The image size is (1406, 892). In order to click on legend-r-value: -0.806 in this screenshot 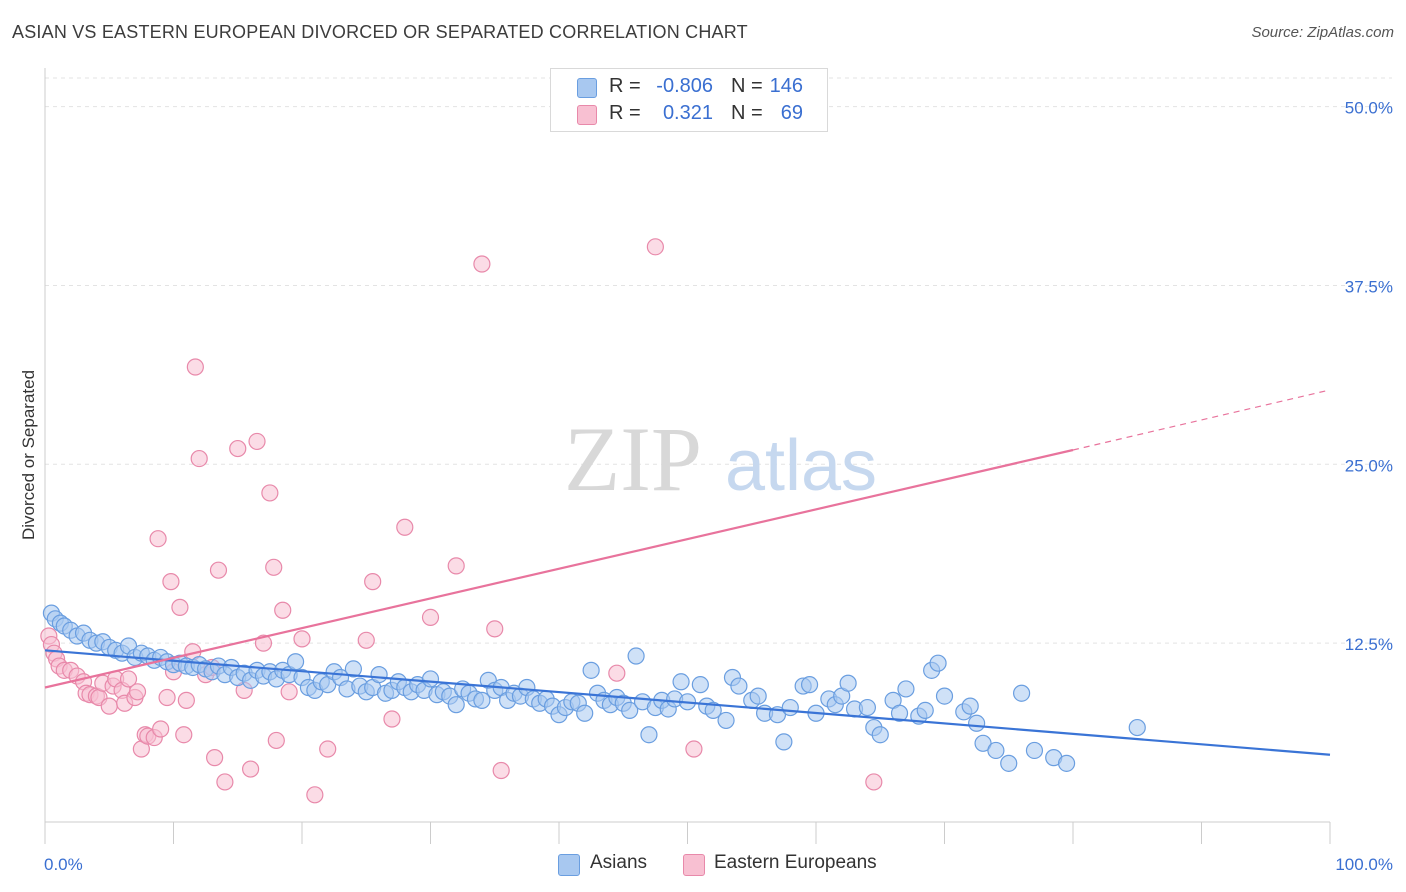, I will do `click(684, 86)`.